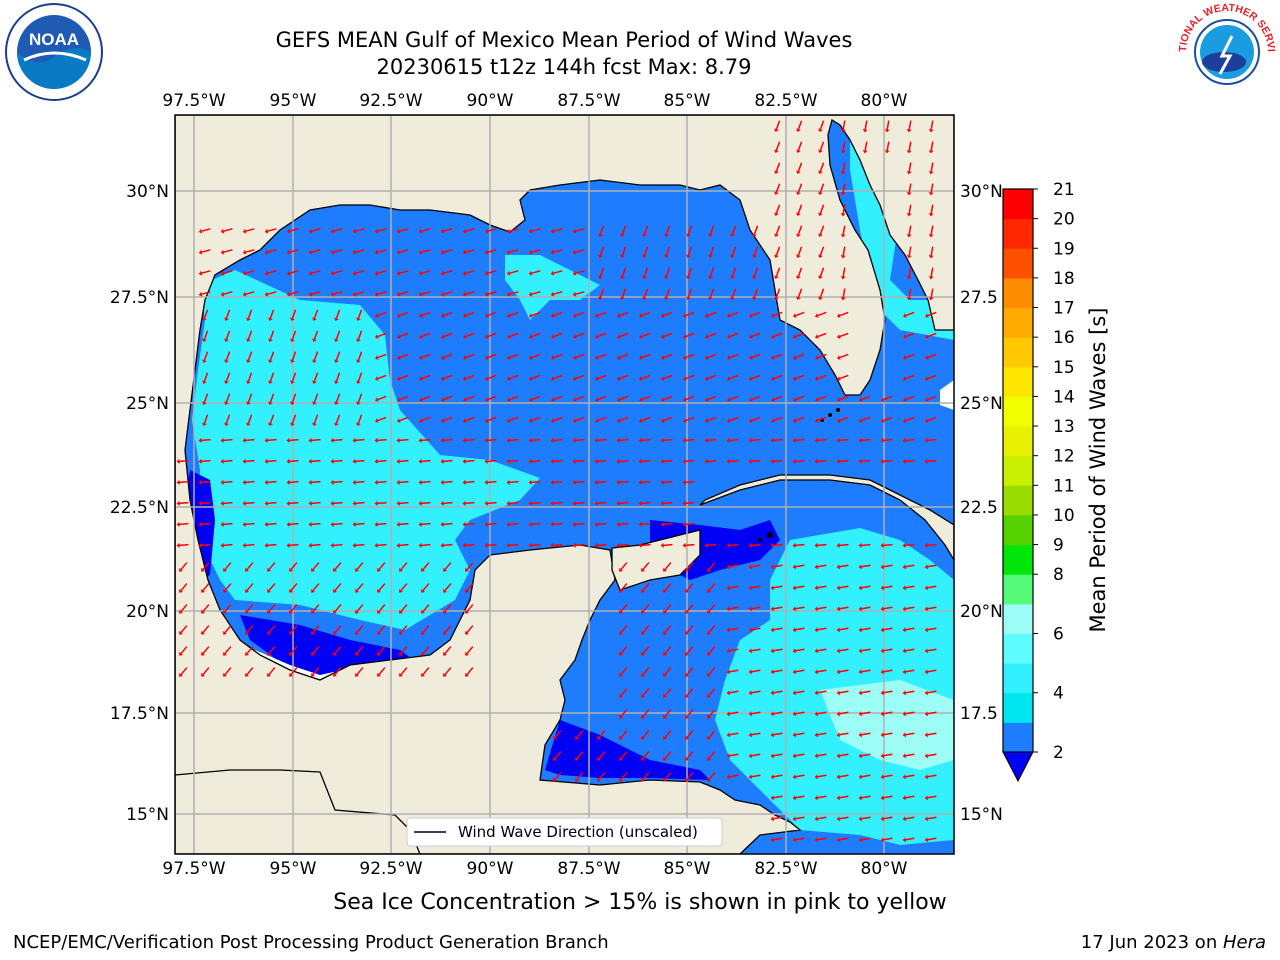  What do you see at coordinates (1018, 263) in the screenshot?
I see `colorbar-segment` at bounding box center [1018, 263].